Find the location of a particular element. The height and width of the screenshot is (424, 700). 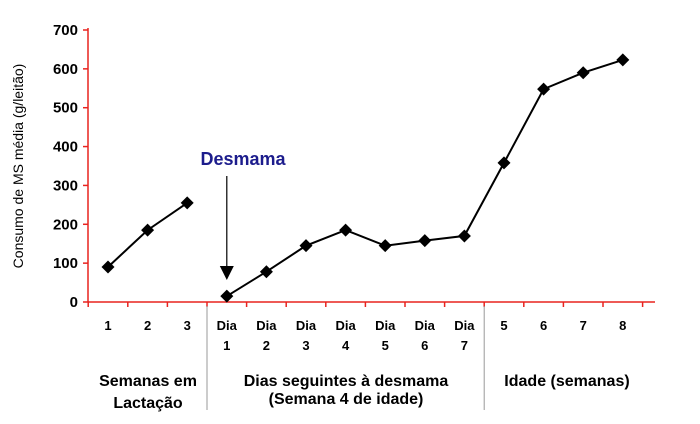

group-label: Idade (semanas) is located at coordinates (566, 381).